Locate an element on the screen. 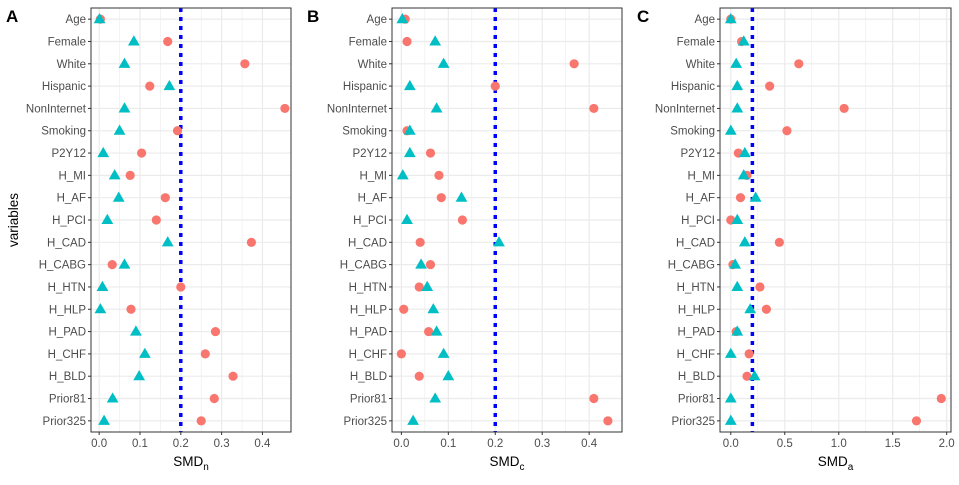  point-triangle-female is located at coordinates (133, 40).